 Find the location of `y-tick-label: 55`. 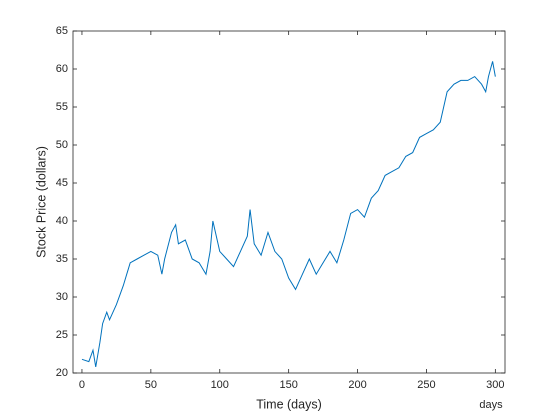

y-tick-label: 55 is located at coordinates (62, 107).